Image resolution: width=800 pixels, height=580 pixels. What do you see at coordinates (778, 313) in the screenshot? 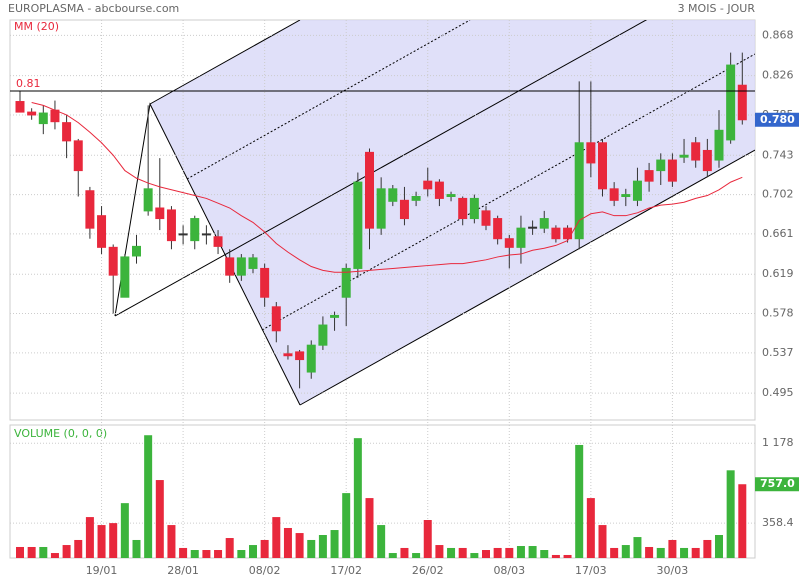
I see `y-tick-label: 0.578` at bounding box center [778, 313].